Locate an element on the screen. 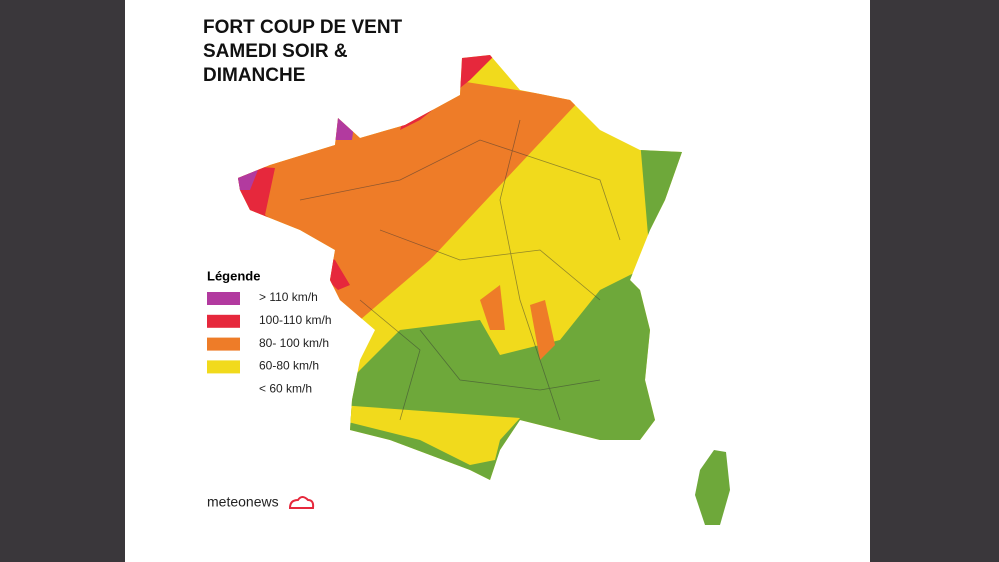 The image size is (999, 562). brand: meteonews is located at coordinates (243, 502).